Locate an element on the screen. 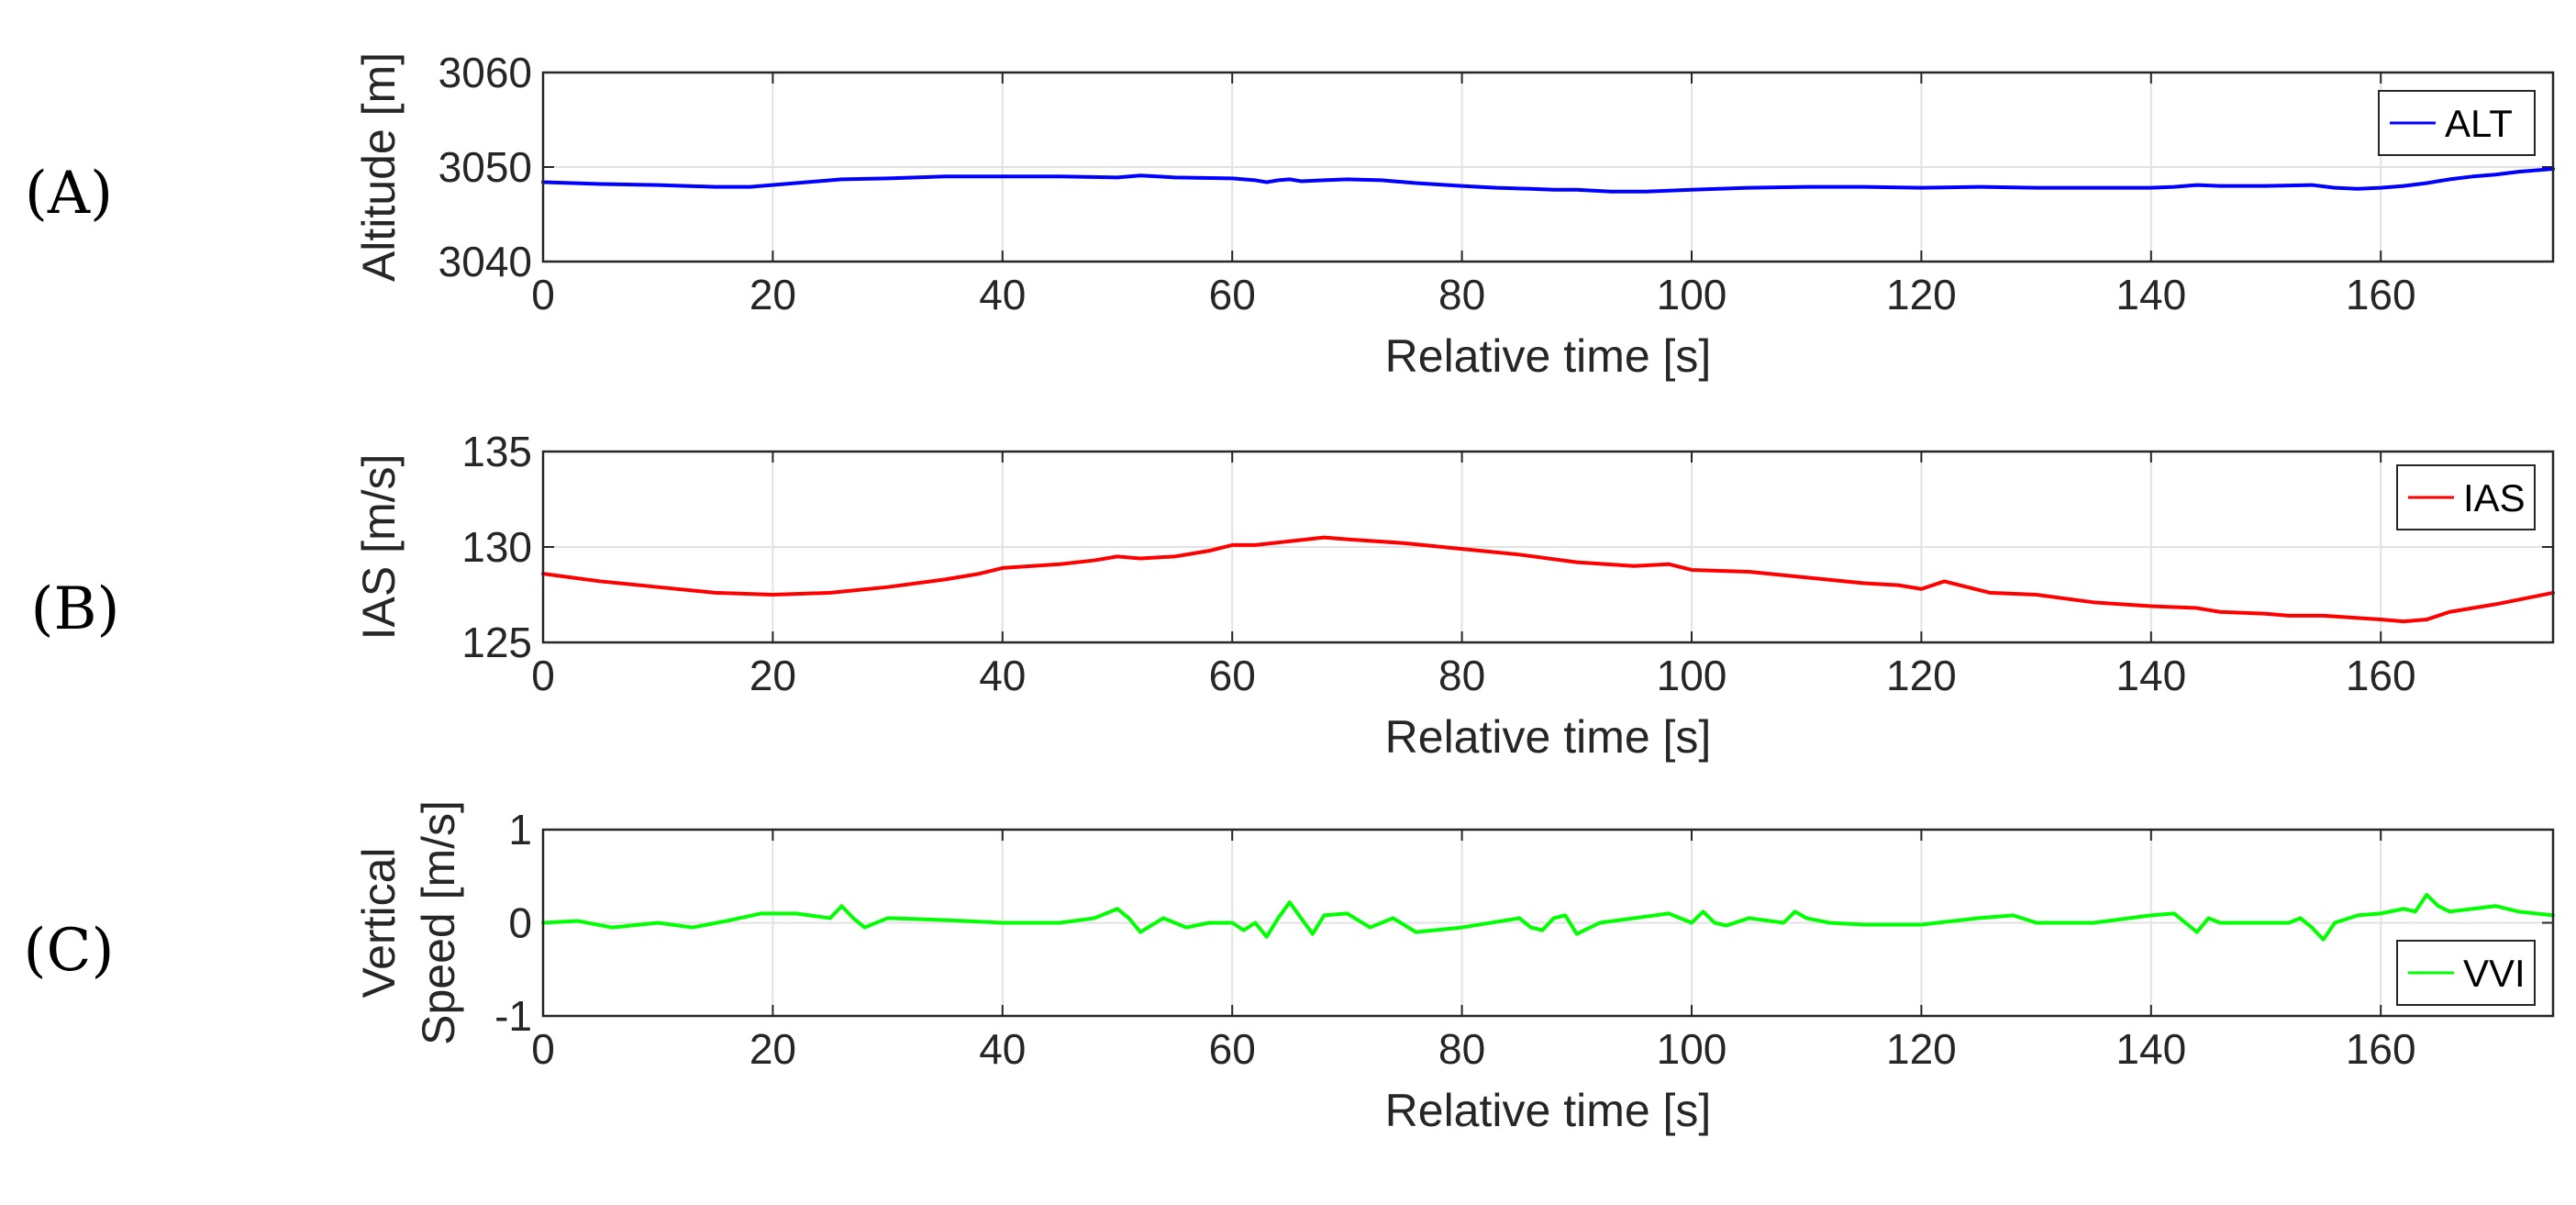  ias-y-tick-label: 125 is located at coordinates (496, 642).